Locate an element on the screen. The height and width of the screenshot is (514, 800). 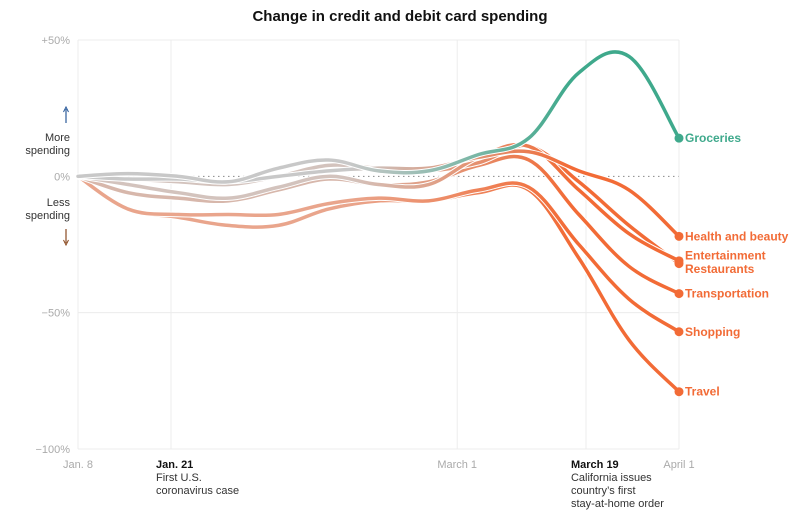
arrow-up-head-icon is located at coordinates (66, 109).